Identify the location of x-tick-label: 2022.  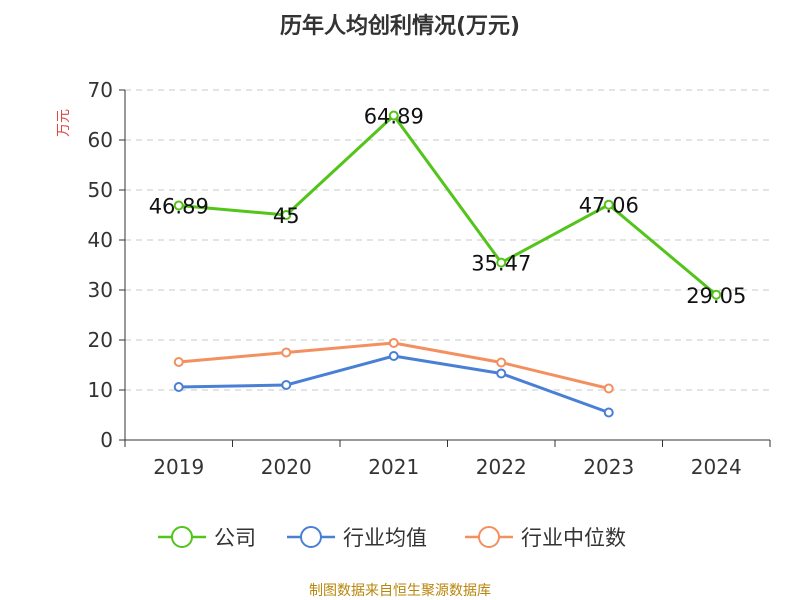
(501, 467).